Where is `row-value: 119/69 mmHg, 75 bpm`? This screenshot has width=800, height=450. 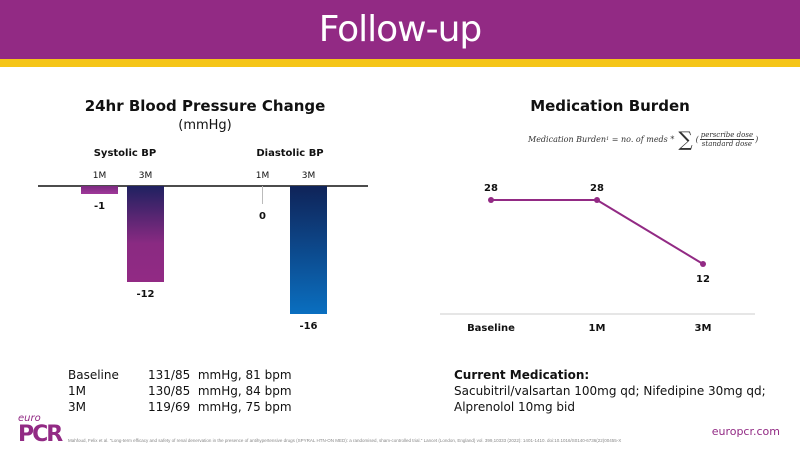
row-value: 119/69 mmHg, 75 bpm is located at coordinates (220, 407).